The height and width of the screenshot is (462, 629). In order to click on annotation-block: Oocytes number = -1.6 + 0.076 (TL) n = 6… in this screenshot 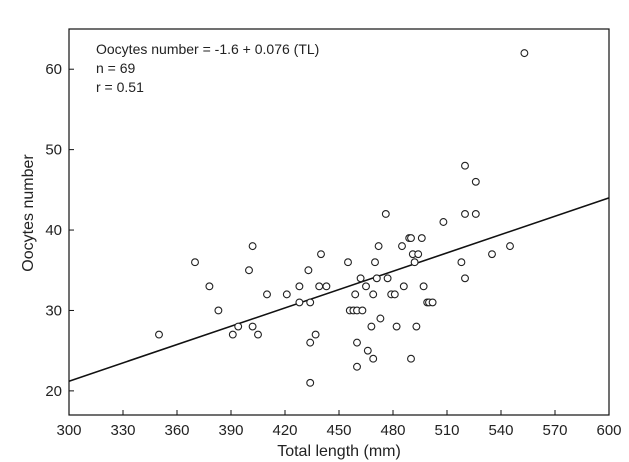, I will do `click(207, 68)`.